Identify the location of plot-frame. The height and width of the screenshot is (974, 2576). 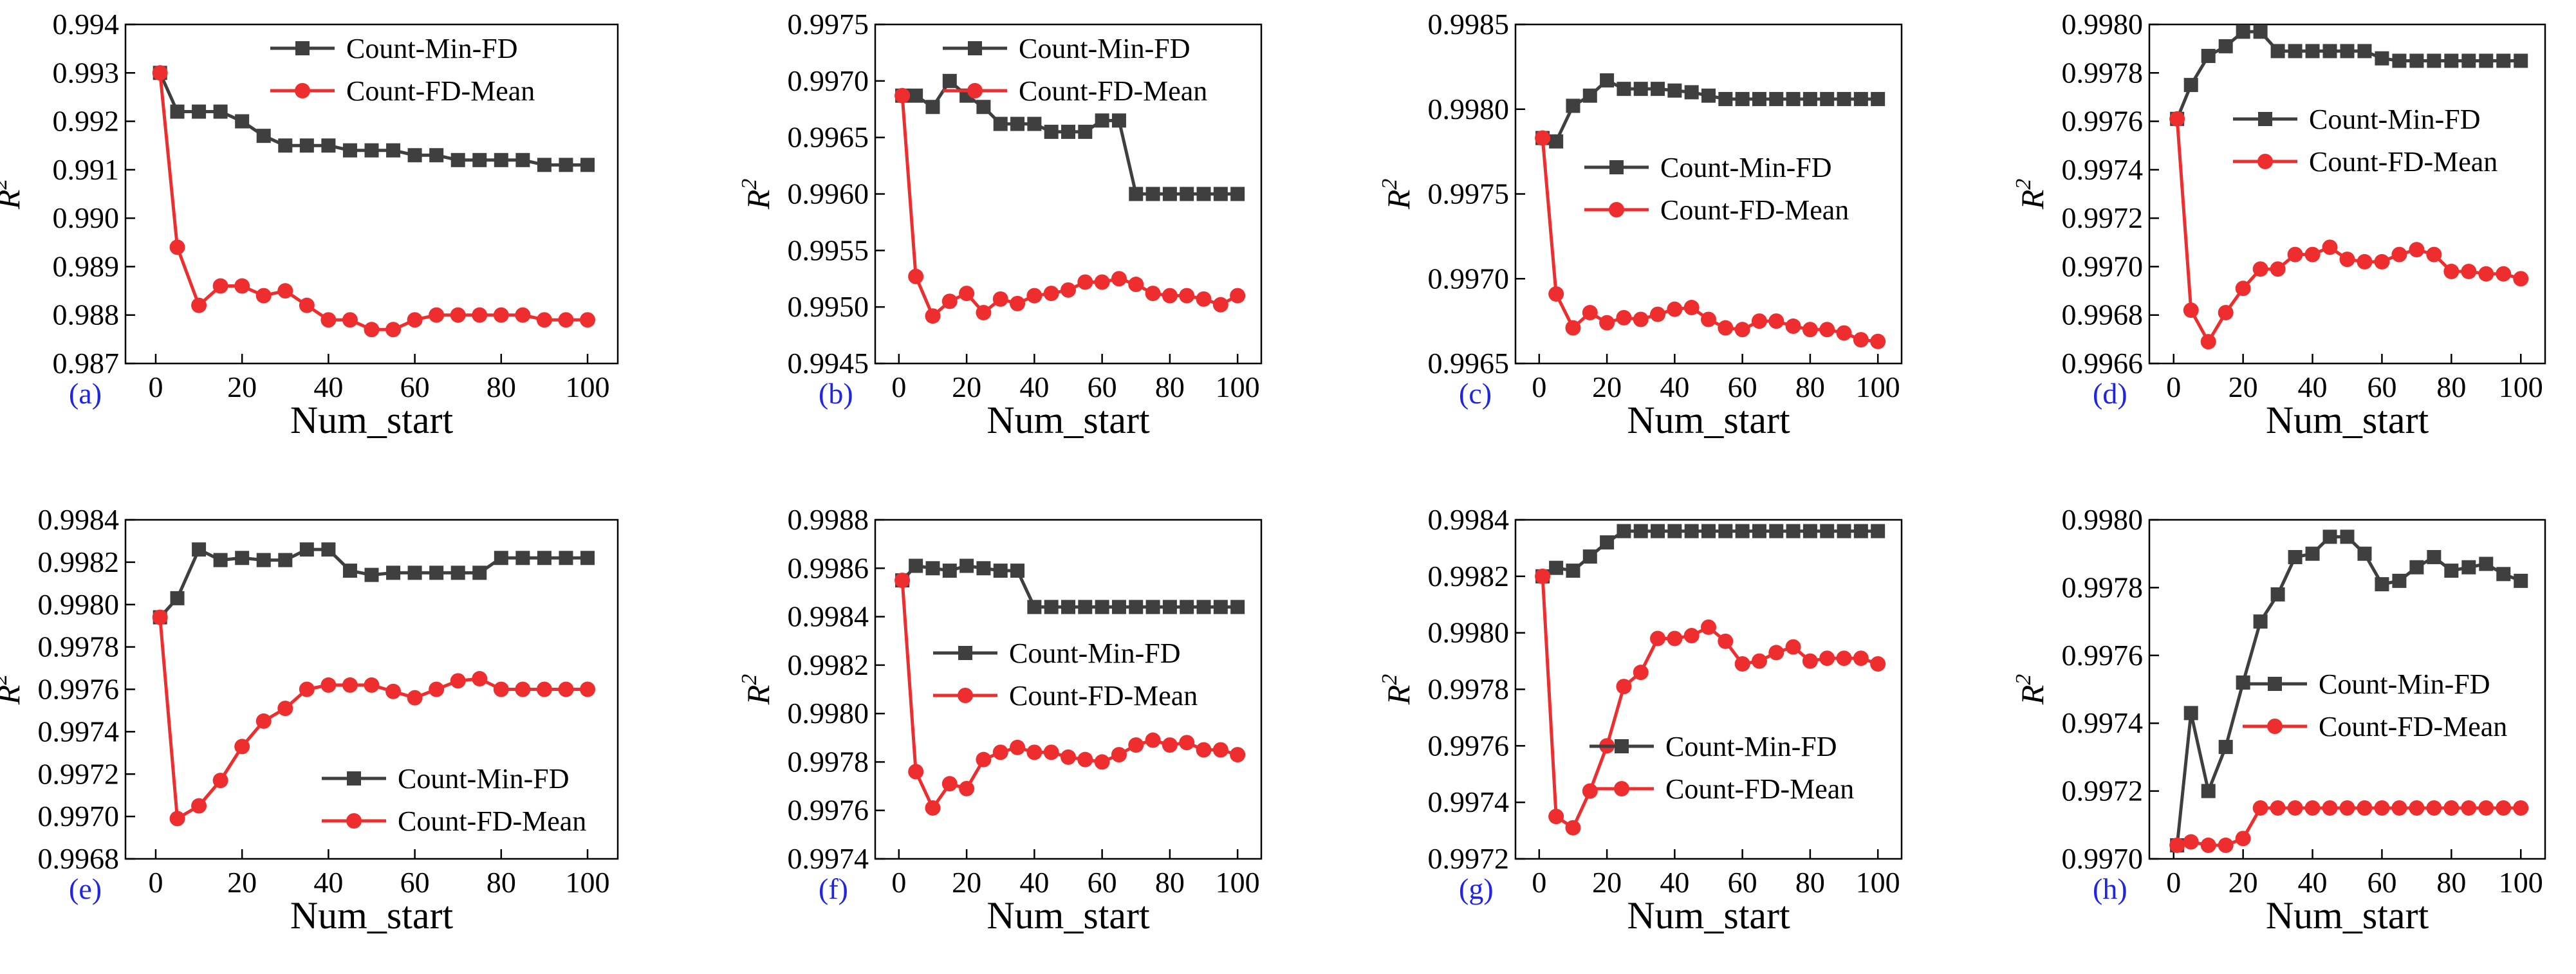
(2347, 194).